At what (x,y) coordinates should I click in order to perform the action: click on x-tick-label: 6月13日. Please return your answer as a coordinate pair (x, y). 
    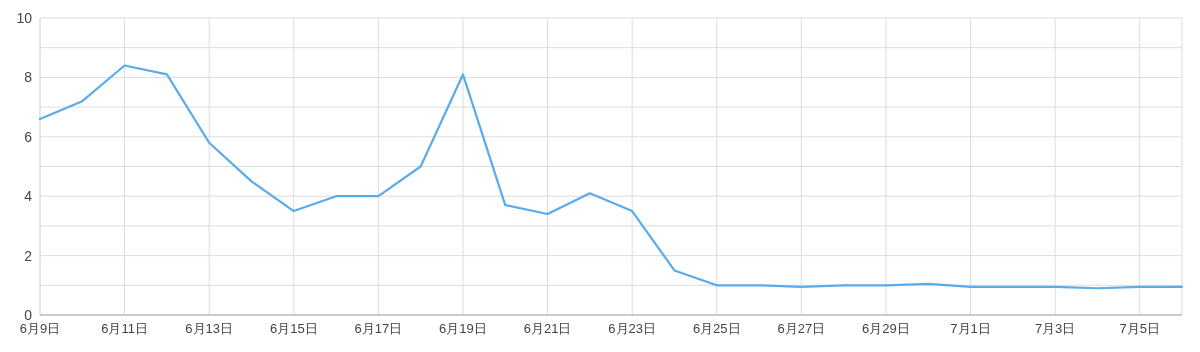
    Looking at the image, I should click on (209, 328).